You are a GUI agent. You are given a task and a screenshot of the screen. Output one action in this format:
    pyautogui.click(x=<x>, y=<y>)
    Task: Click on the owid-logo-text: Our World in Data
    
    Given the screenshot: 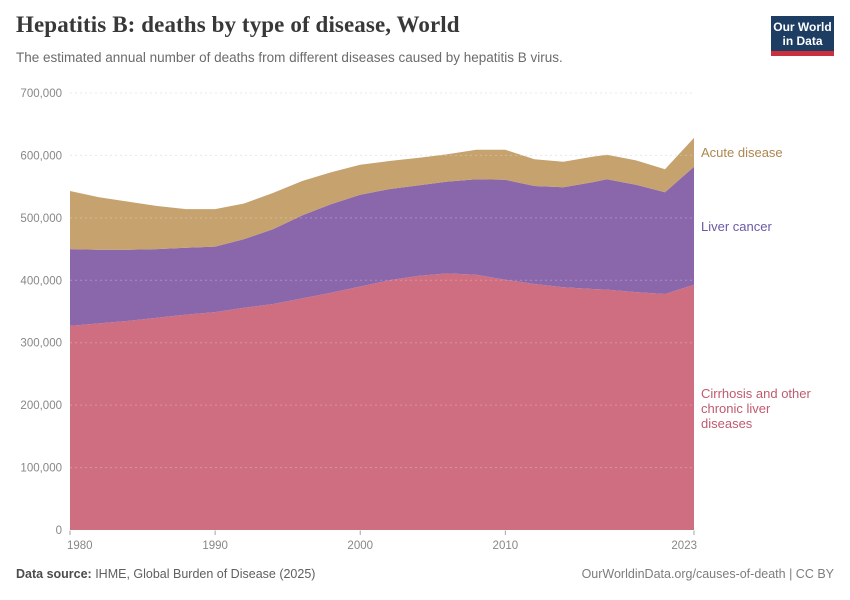 What is the action you would take?
    pyautogui.click(x=802, y=33)
    